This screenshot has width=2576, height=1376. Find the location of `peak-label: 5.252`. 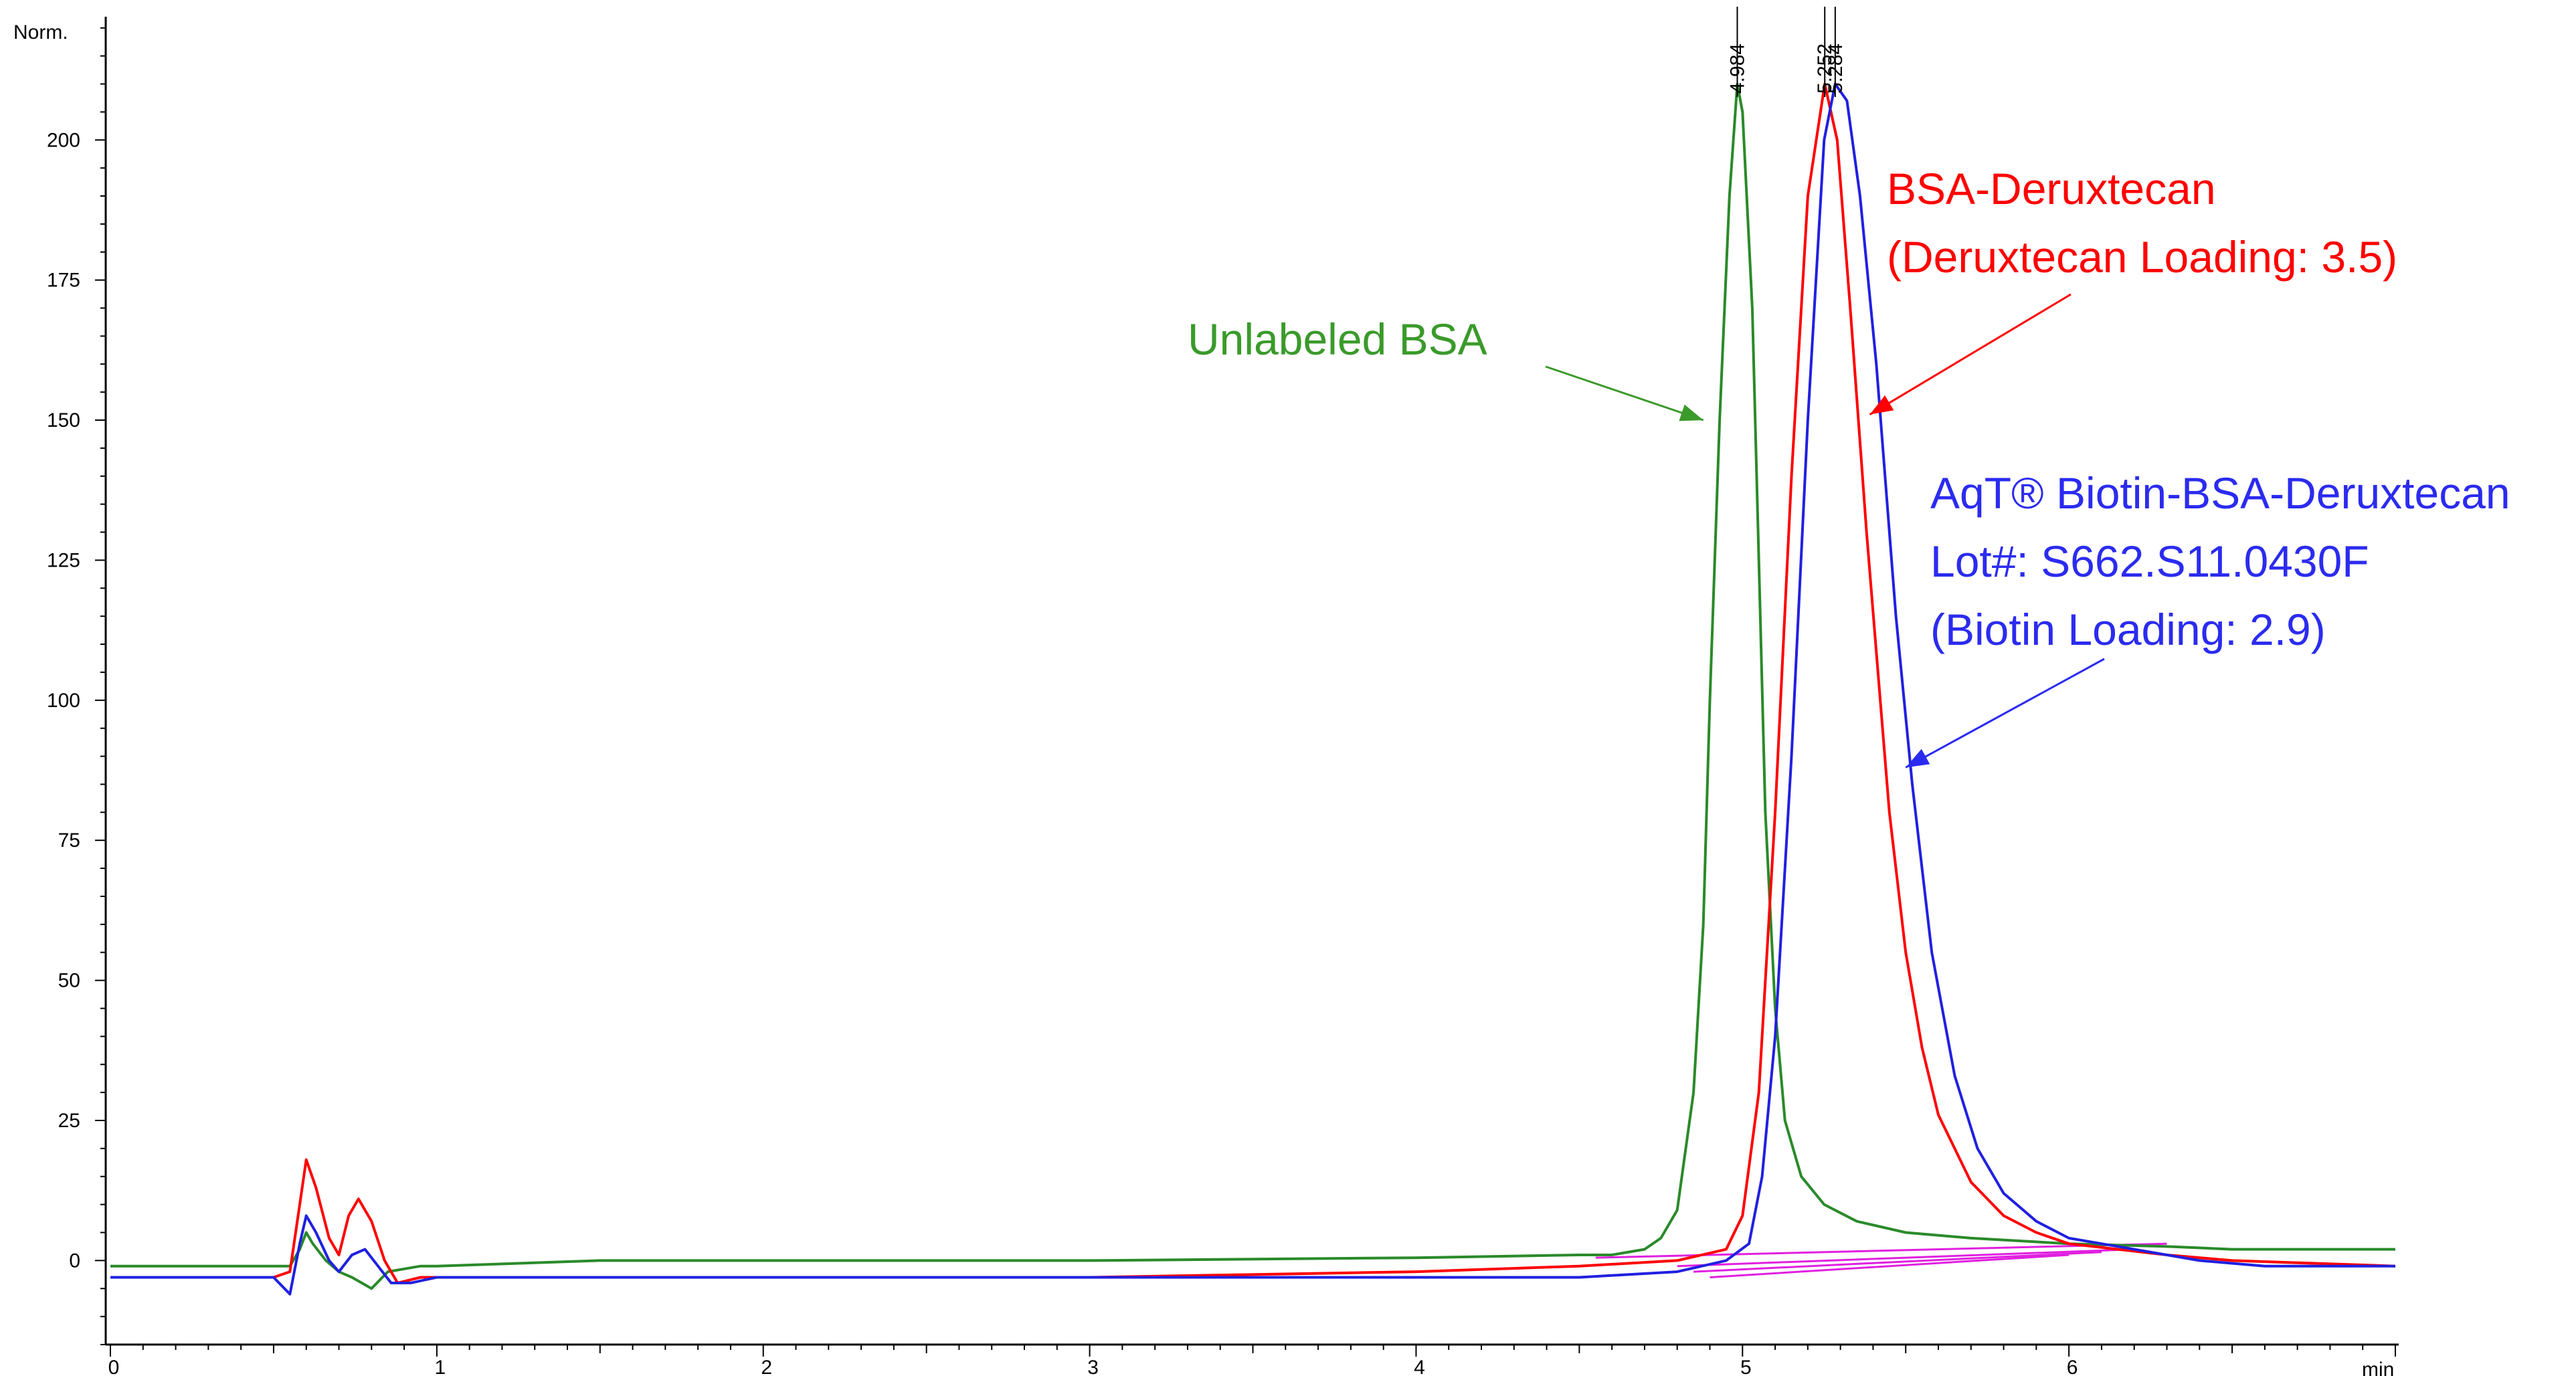

peak-label: 5.252 is located at coordinates (1825, 68).